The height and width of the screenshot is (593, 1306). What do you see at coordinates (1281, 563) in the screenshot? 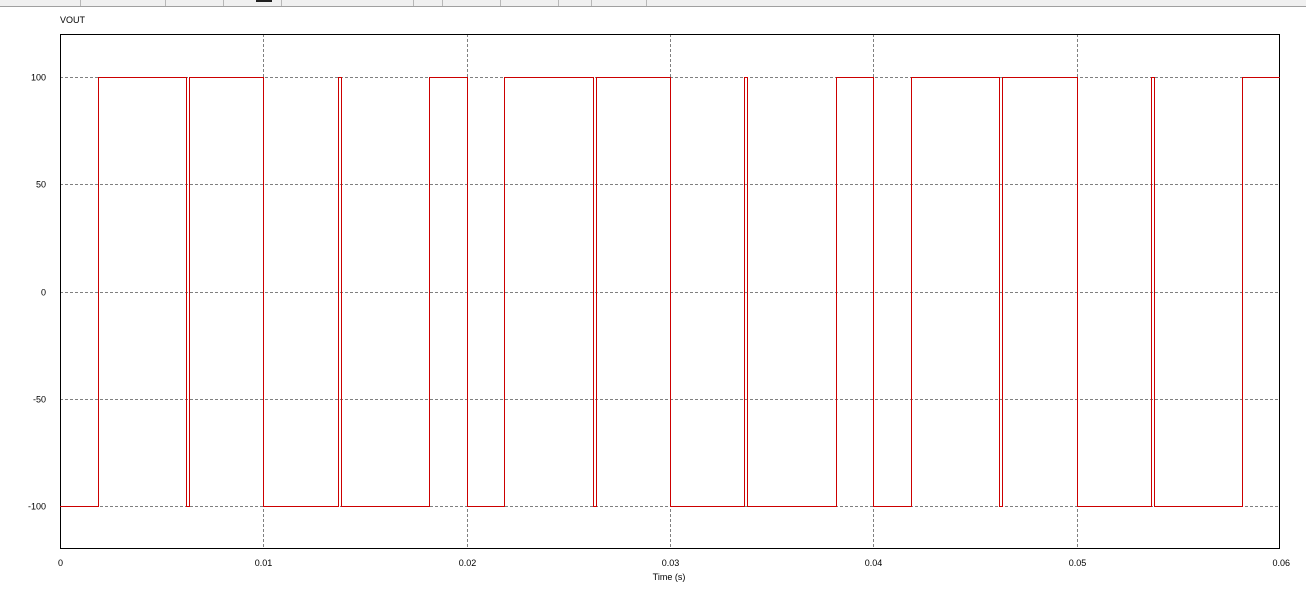
I see `x-tick-label: 0.06` at bounding box center [1281, 563].